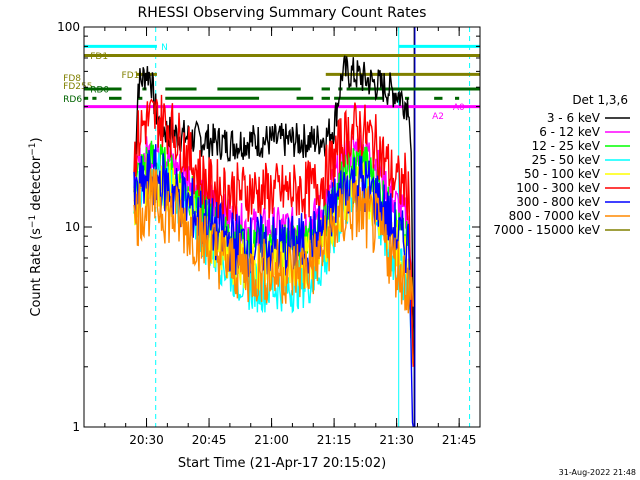 The height and width of the screenshot is (480, 640). I want to click on legend-label: 6 - 12 keV, so click(570, 132).